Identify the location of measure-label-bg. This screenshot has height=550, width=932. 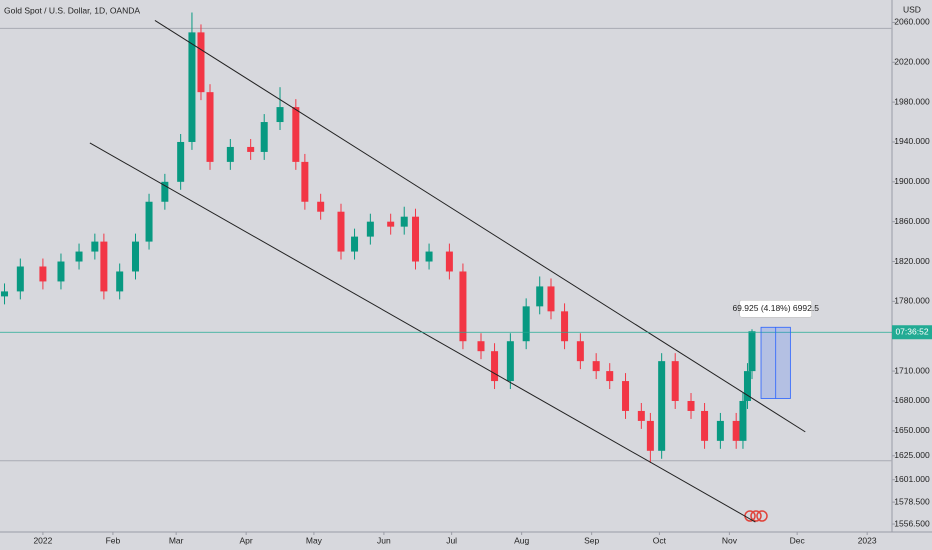
(775, 309).